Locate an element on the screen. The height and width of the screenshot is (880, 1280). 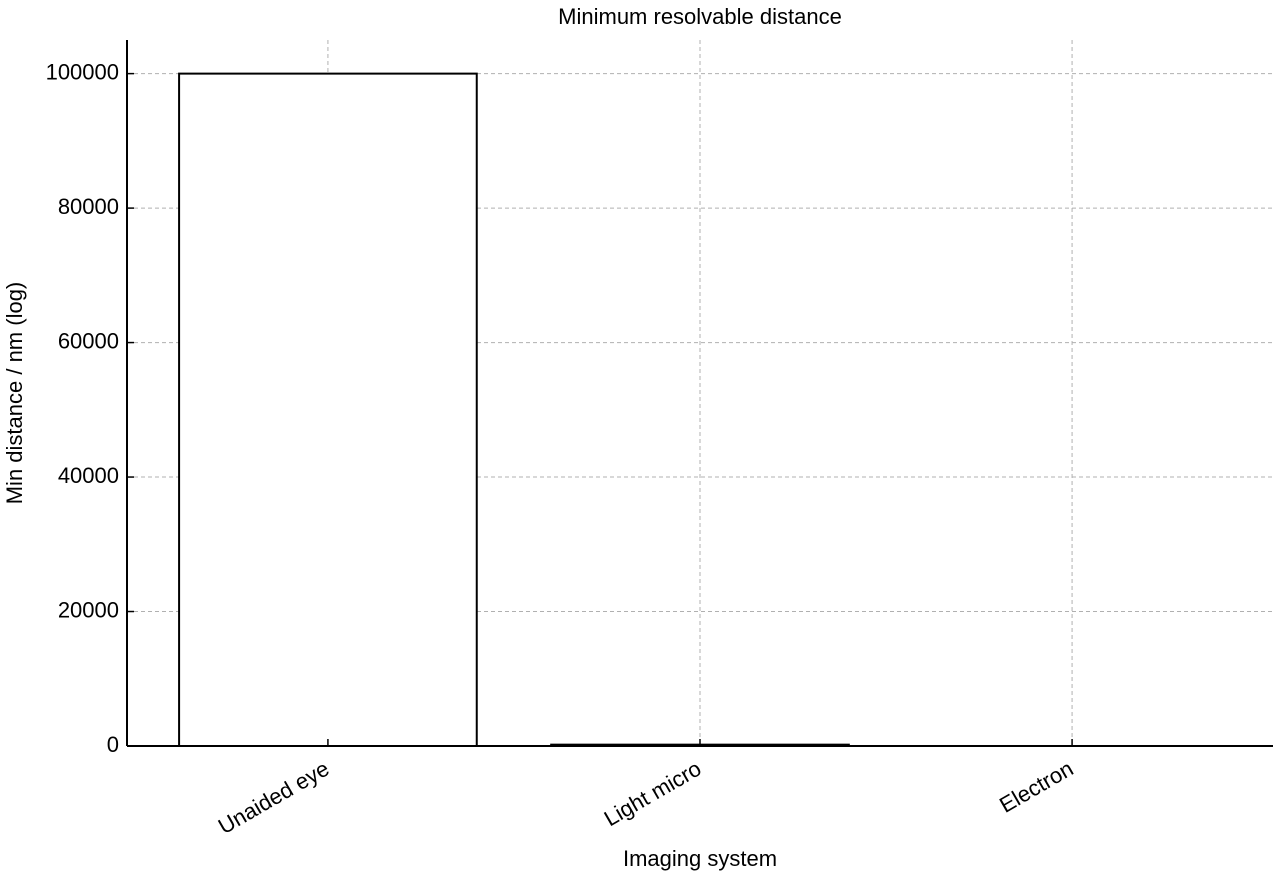
y-tick-label: 60000 is located at coordinates (88, 340).